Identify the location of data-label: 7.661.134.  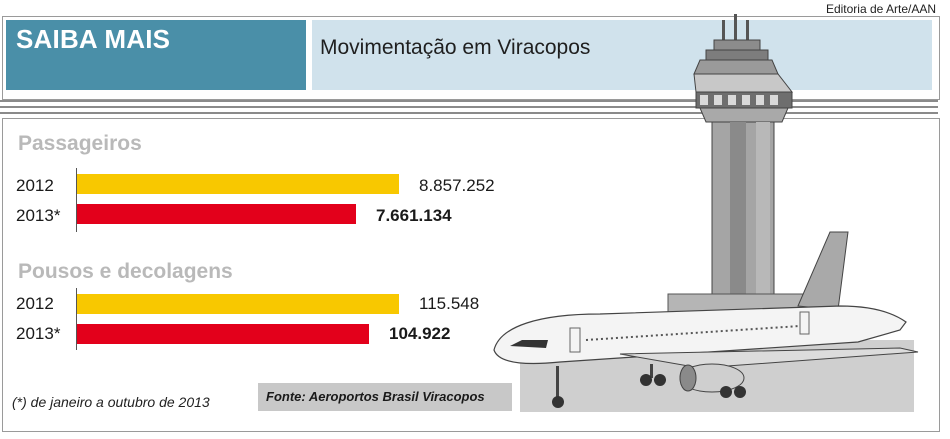
(414, 215).